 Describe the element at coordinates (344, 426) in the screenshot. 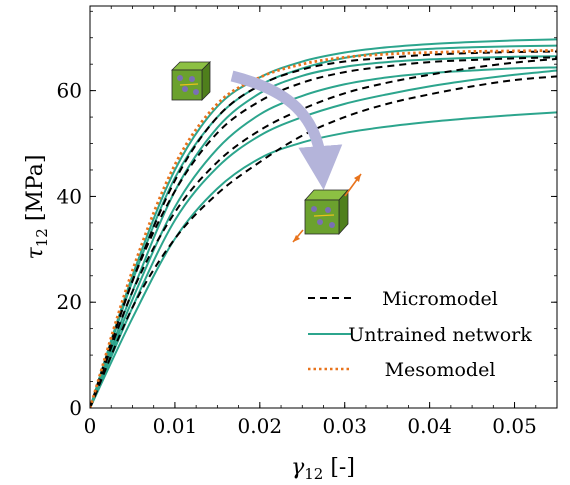

I see `x-tick-label: 0.03` at that location.